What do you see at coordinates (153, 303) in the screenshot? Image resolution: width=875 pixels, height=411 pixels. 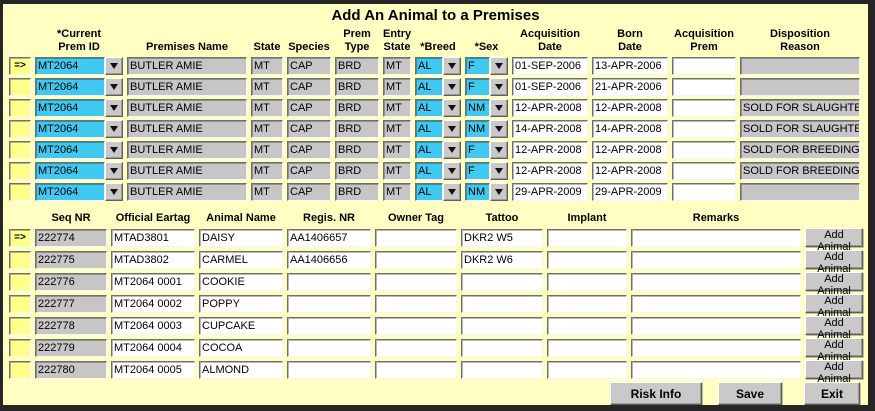 I see `official-eartag-field: MT2064 0002` at bounding box center [153, 303].